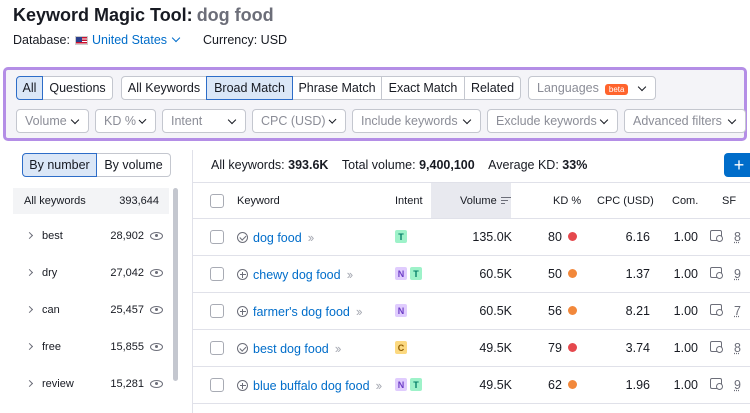 The image size is (750, 413). What do you see at coordinates (555, 237) in the screenshot?
I see `kd-value: 80` at bounding box center [555, 237].